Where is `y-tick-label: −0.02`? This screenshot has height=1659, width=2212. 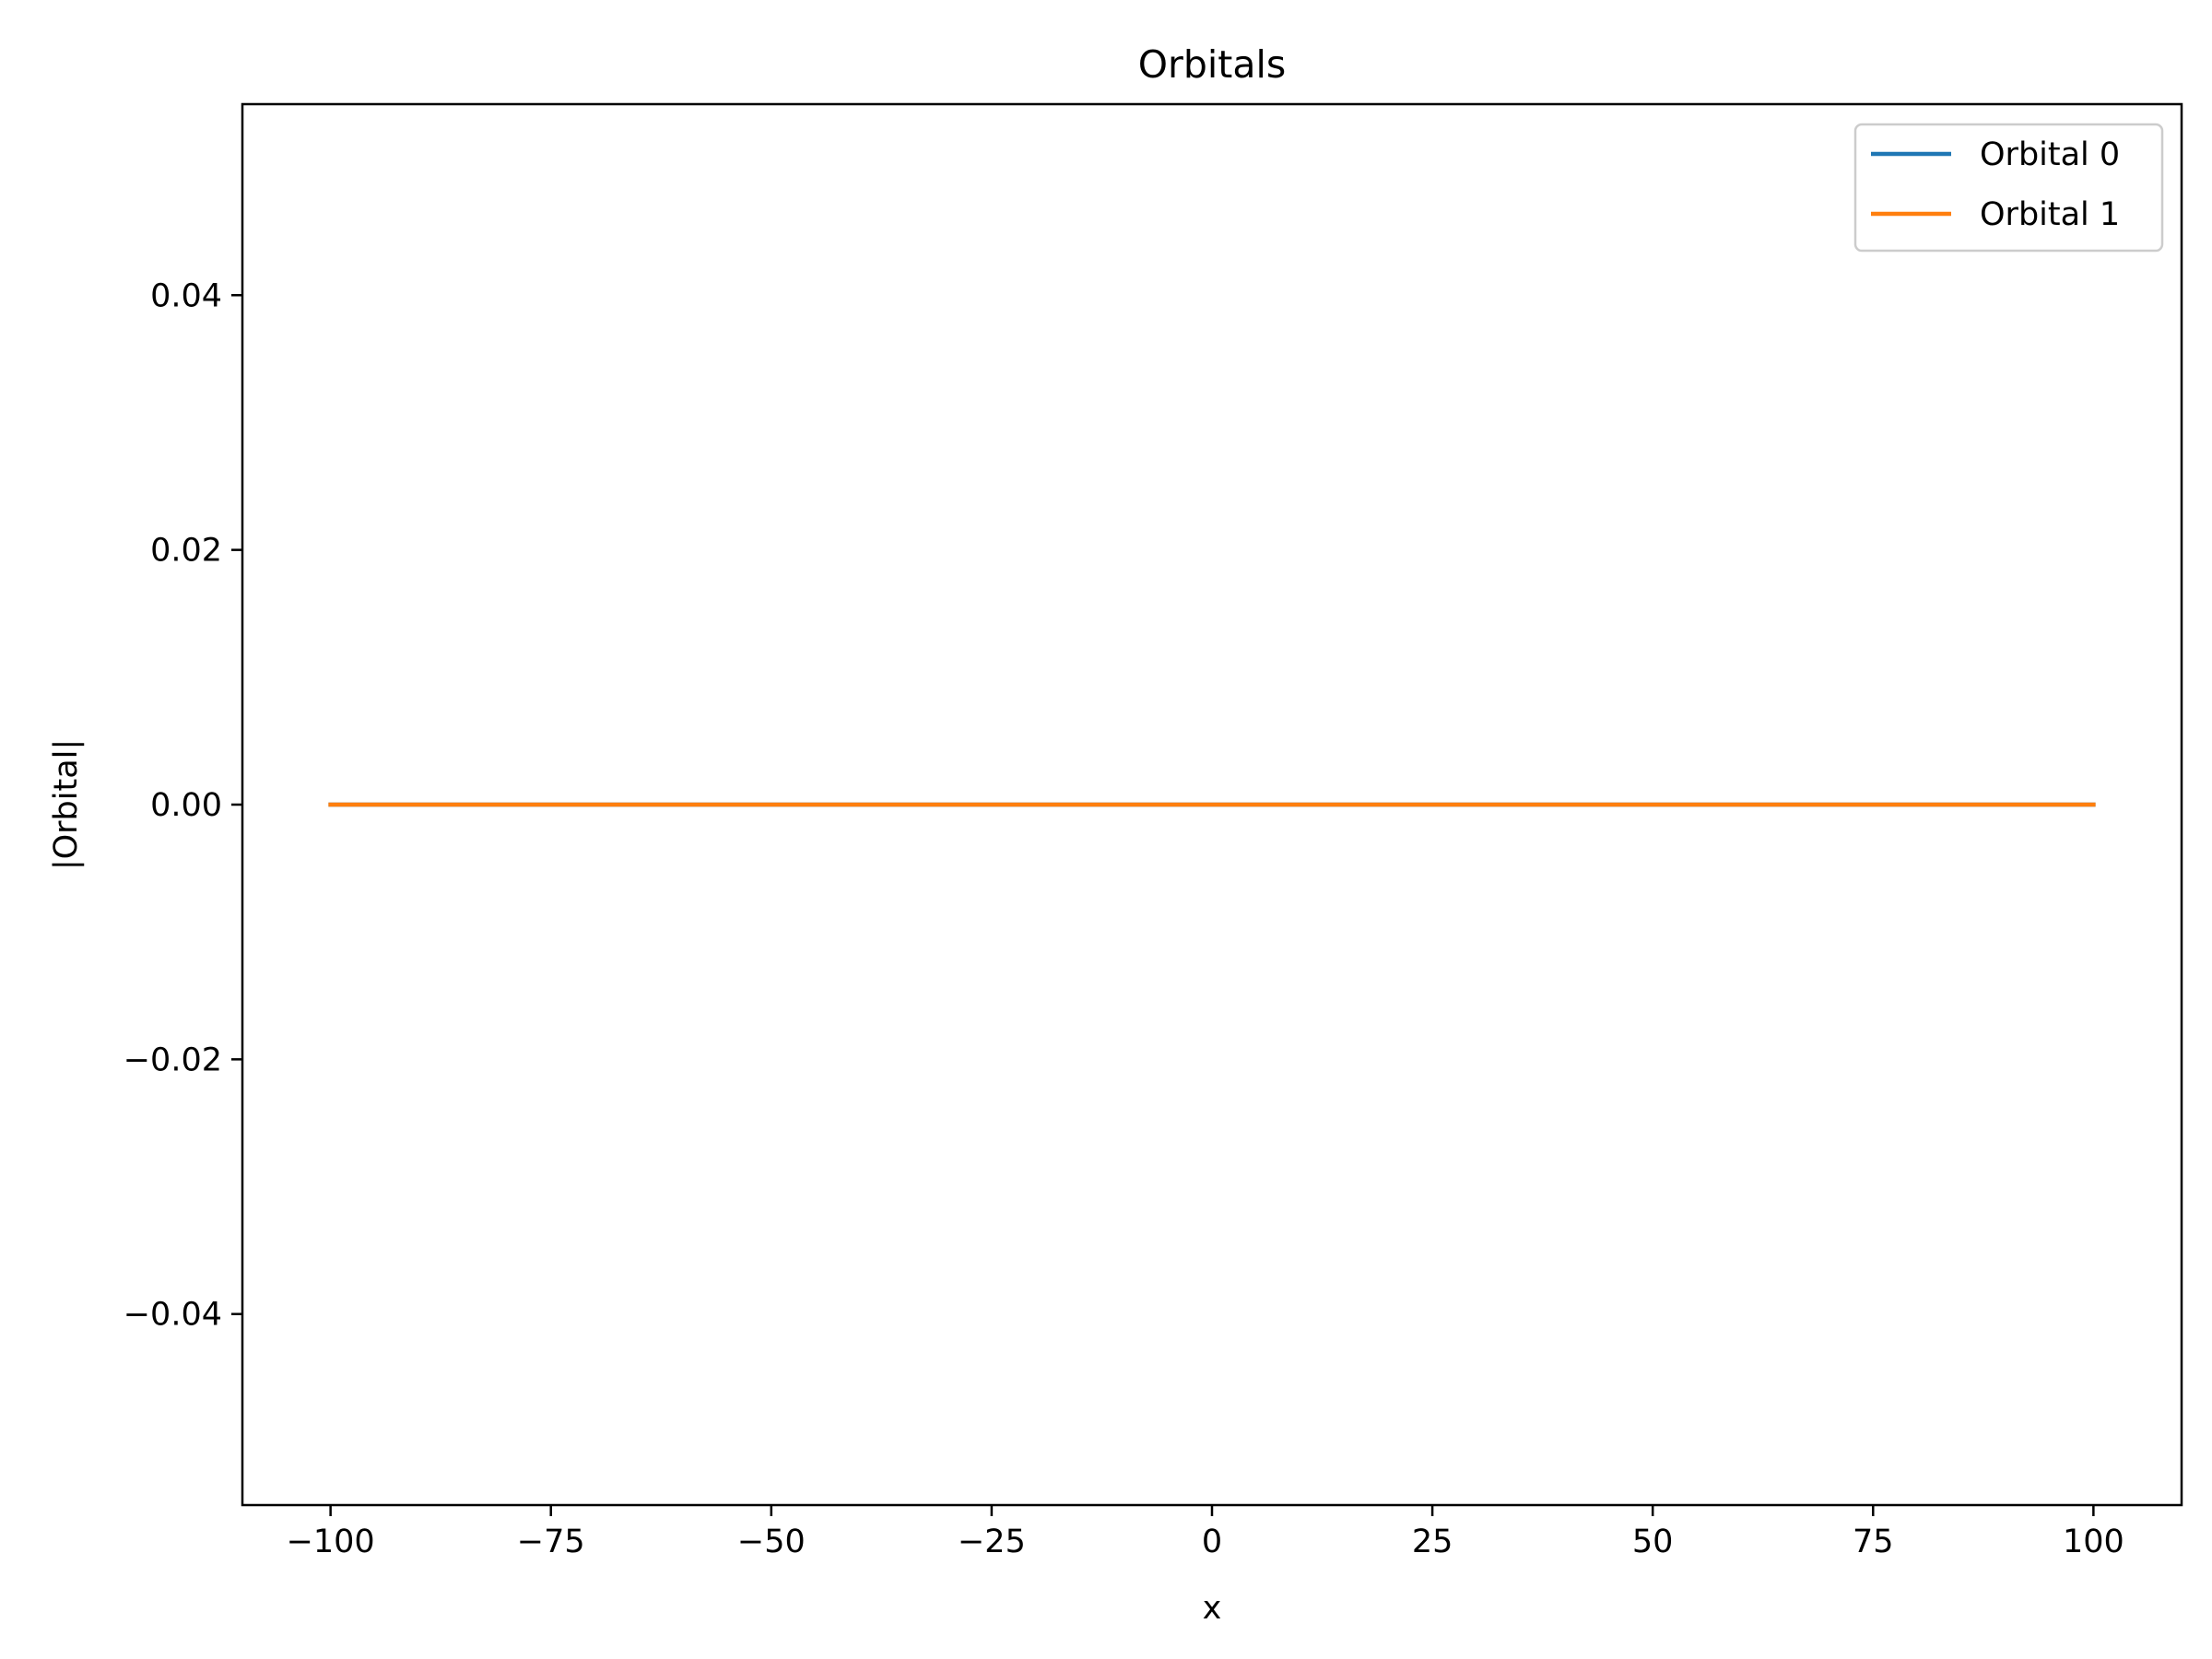 y-tick-label: −0.02 is located at coordinates (173, 1059).